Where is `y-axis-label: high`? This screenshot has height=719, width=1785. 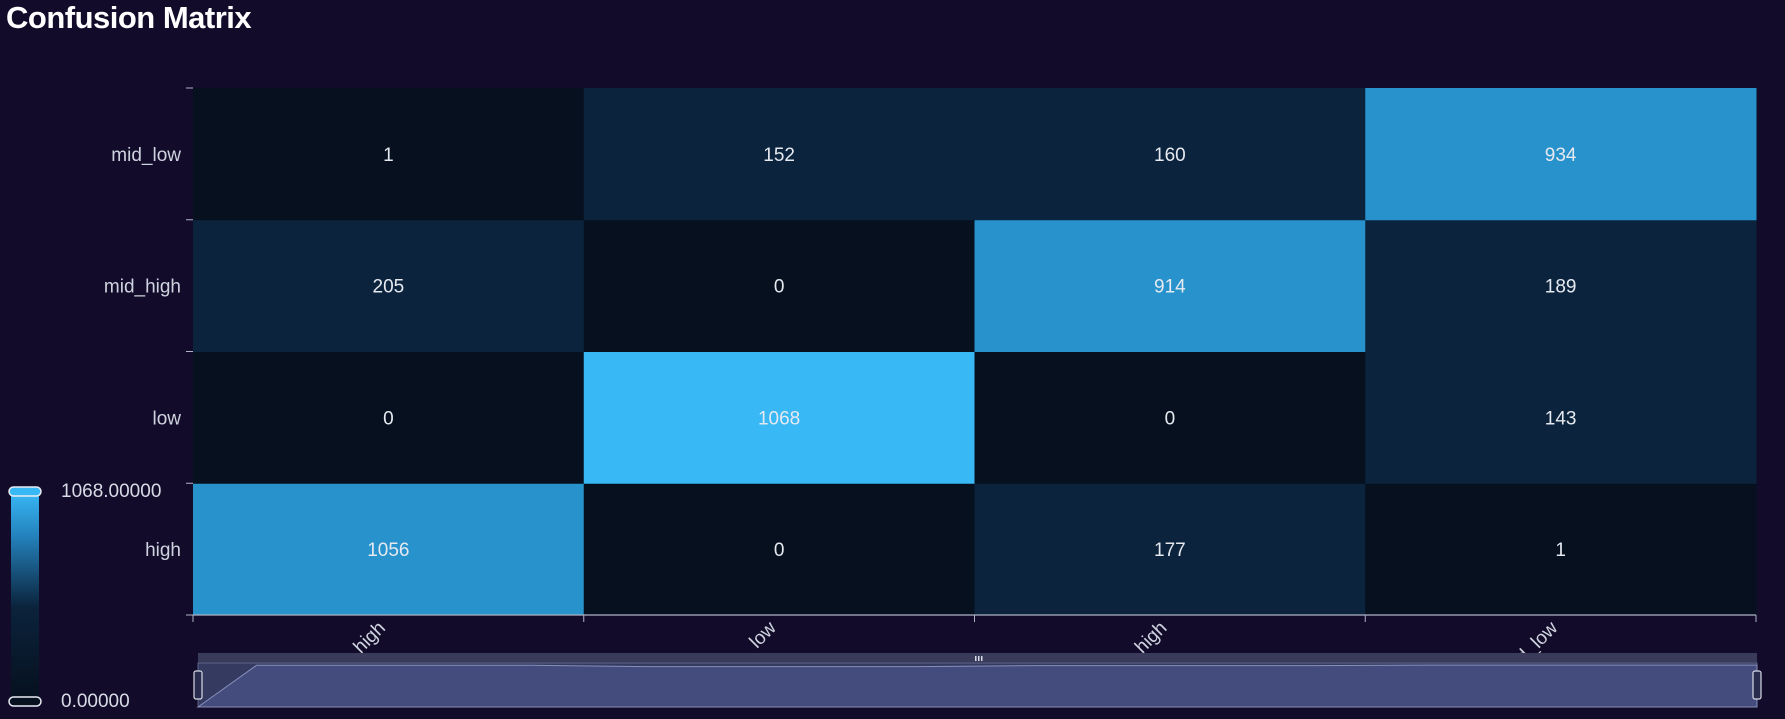
y-axis-label: high is located at coordinates (163, 550).